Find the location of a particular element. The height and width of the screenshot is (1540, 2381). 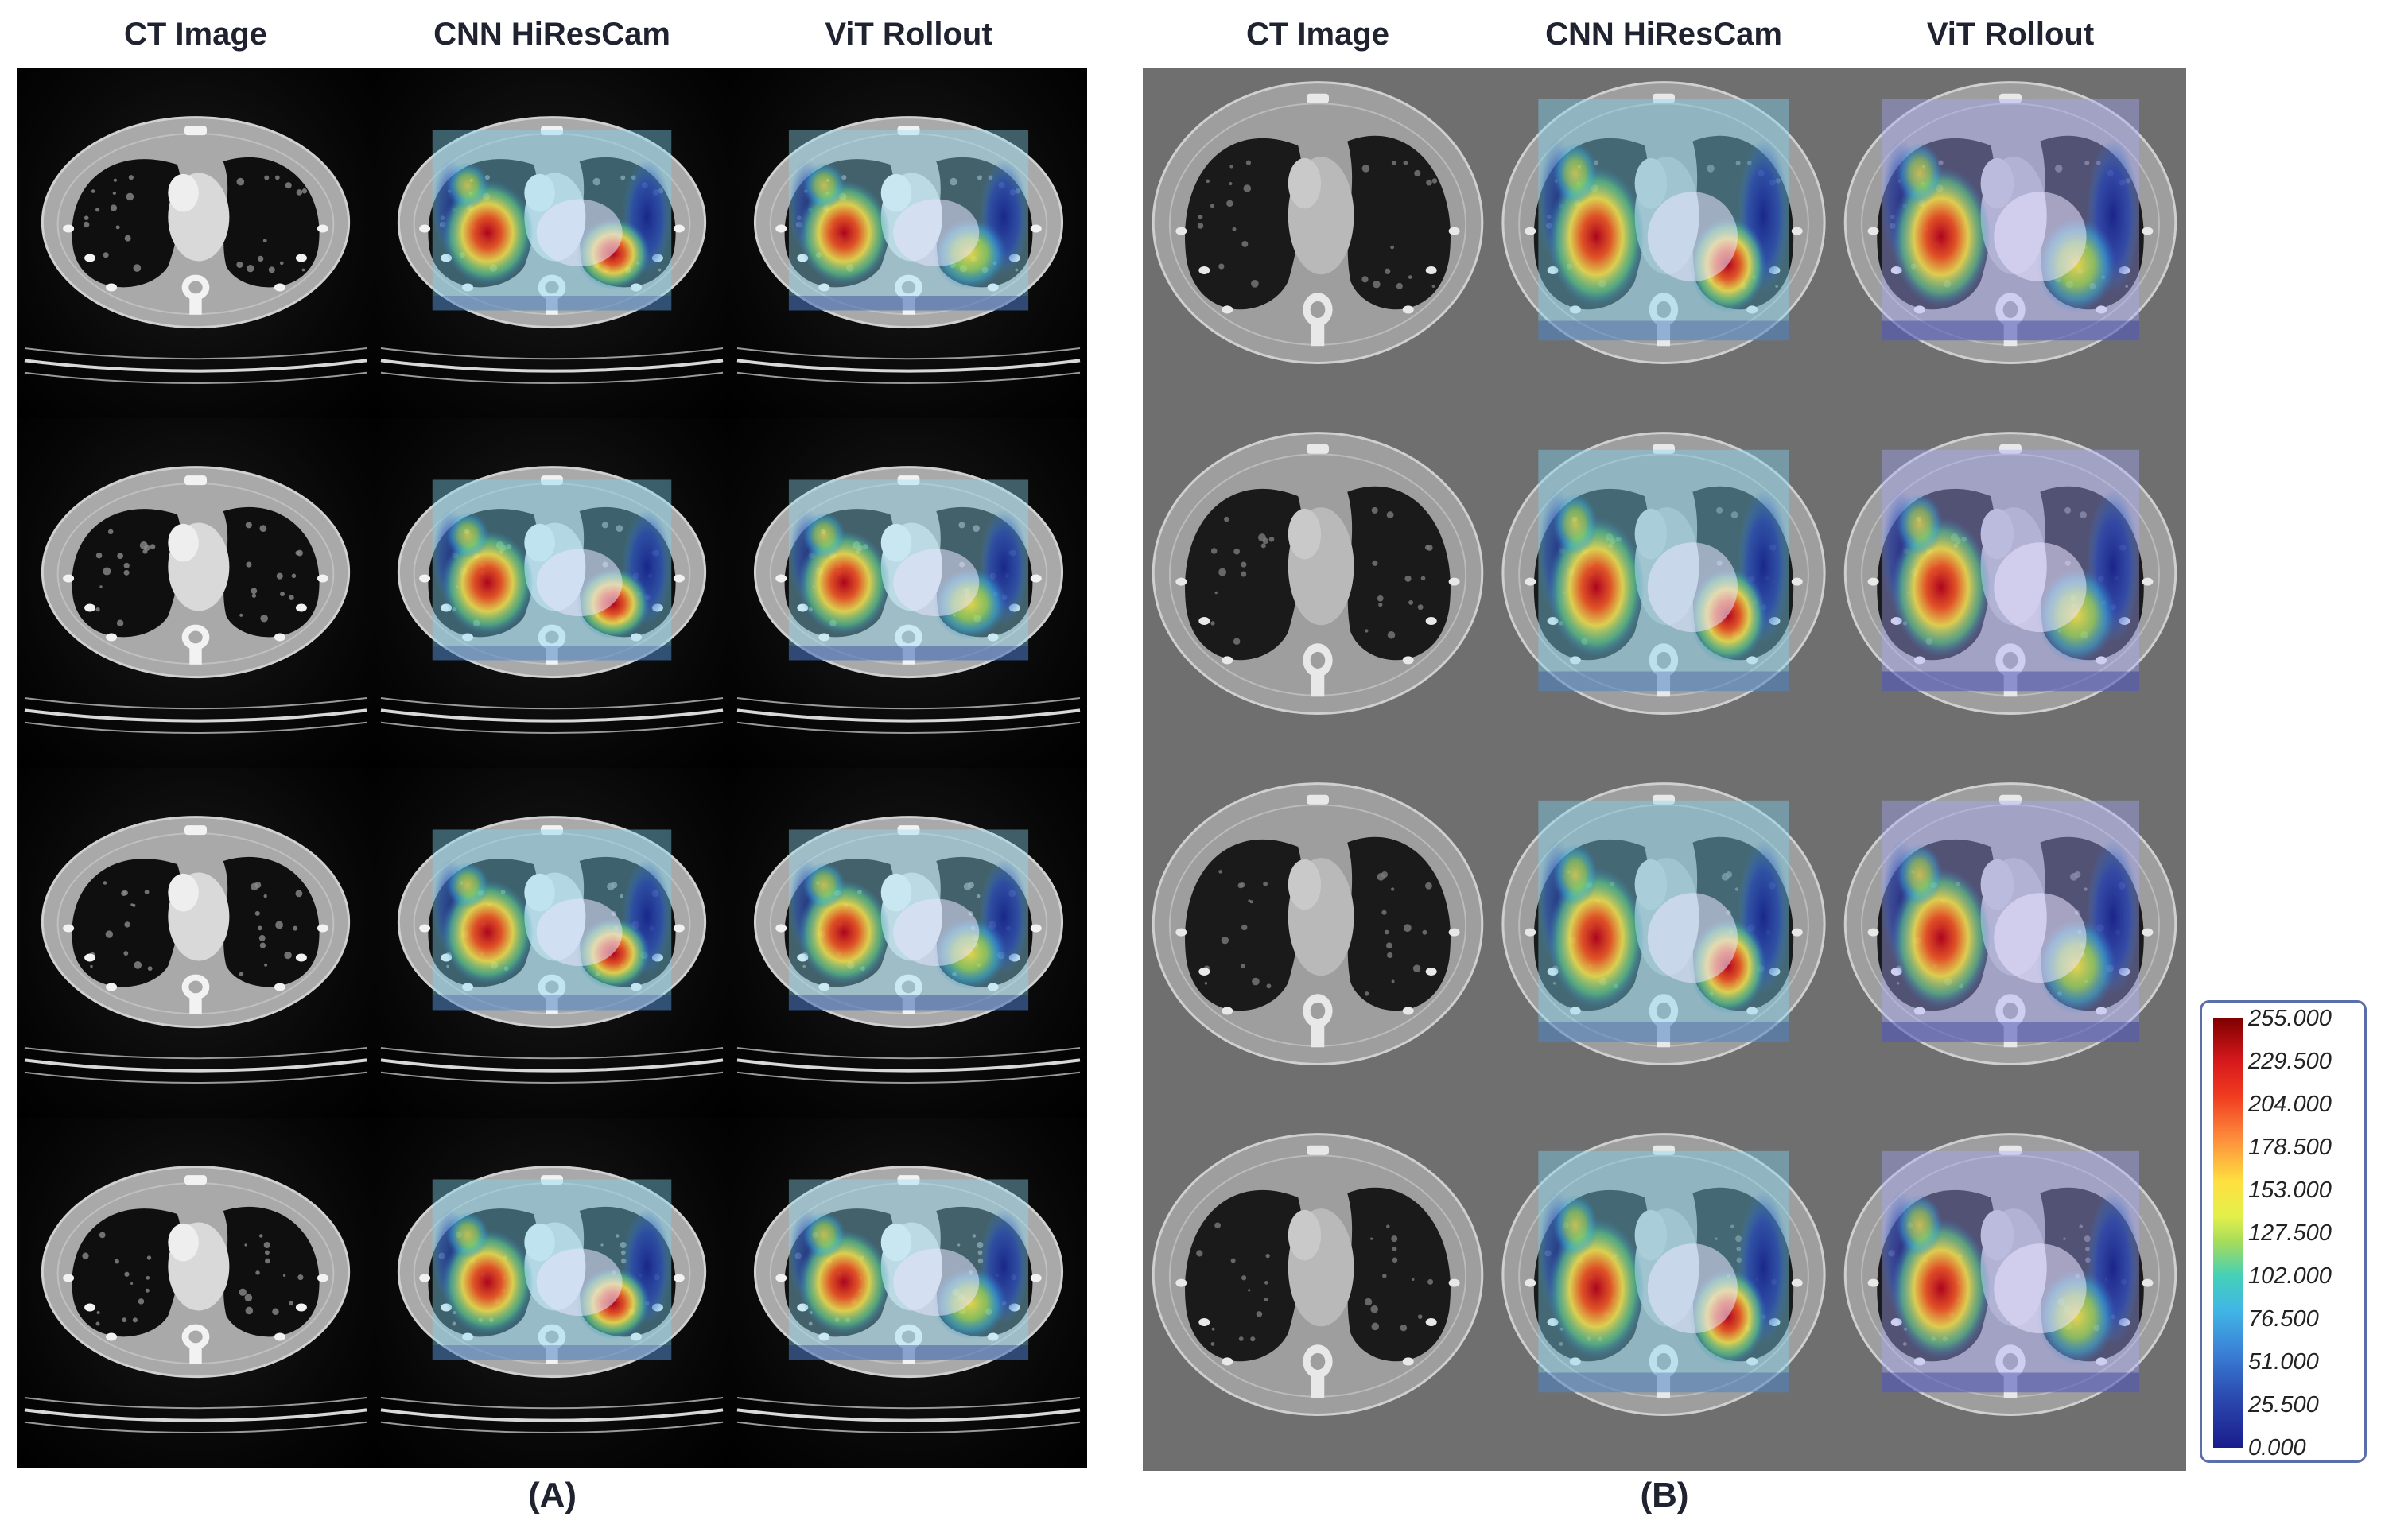

panel-a-headers: CT Image CNN HiResCam ViT Rollout is located at coordinates (552, 34).